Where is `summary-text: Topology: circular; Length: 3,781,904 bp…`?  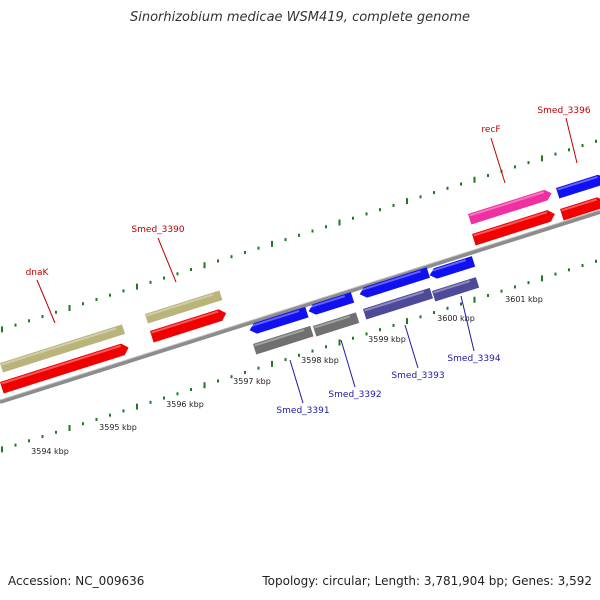
summary-text: Topology: circular; Length: 3,781,904 bp… is located at coordinates (427, 581).